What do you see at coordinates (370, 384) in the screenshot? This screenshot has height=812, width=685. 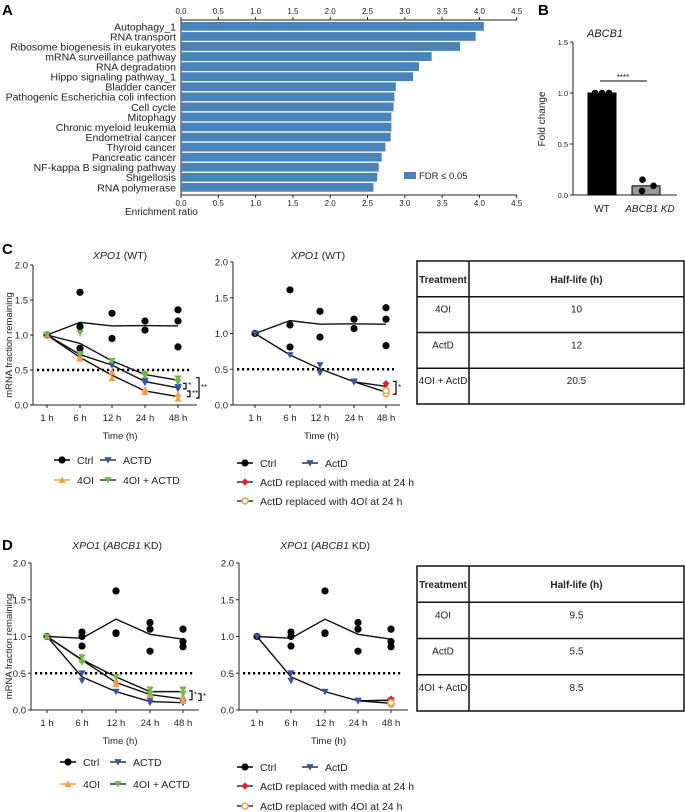 I see `series-line-actd-replaced-with-media-at-24-h` at bounding box center [370, 384].